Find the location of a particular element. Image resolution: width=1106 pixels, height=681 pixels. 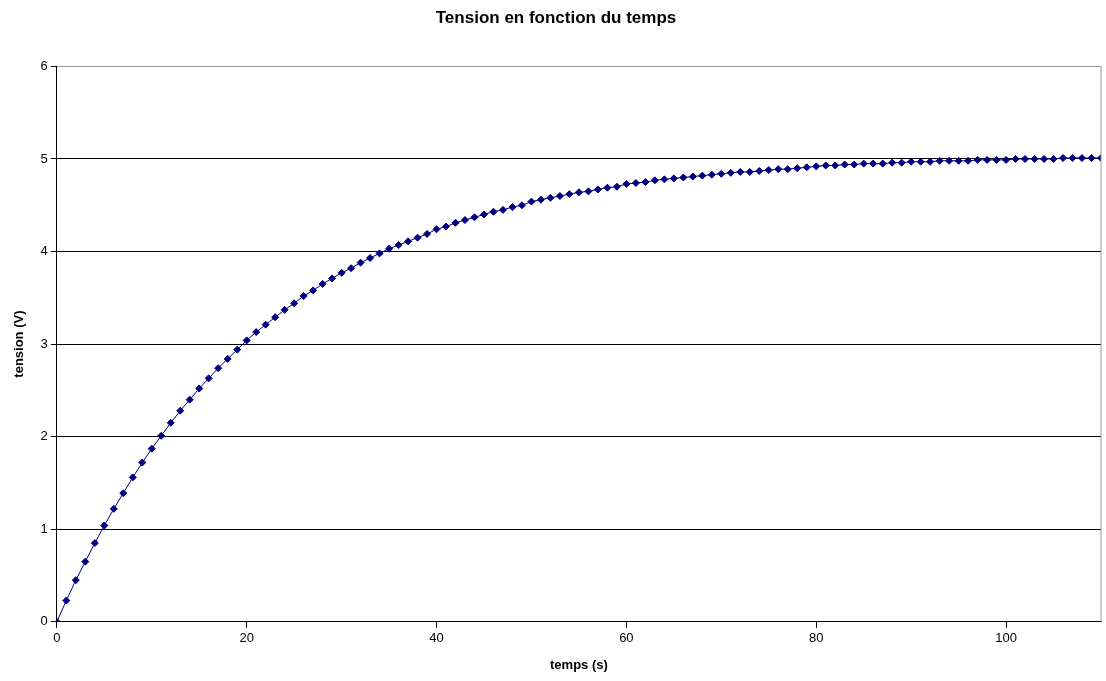

y-tick-label: 1 is located at coordinates (44, 528).